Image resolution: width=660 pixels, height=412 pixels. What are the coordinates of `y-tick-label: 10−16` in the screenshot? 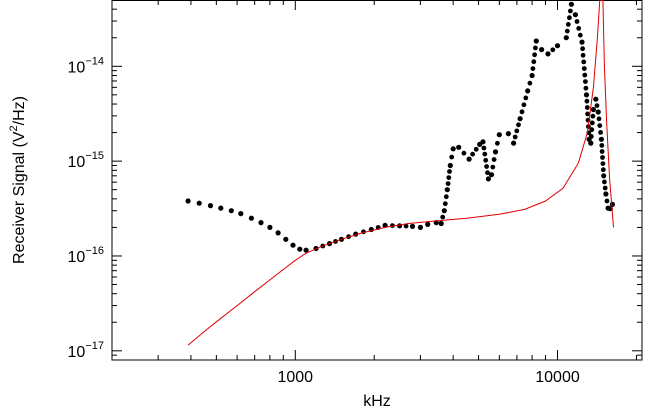 It's located at (86, 255).